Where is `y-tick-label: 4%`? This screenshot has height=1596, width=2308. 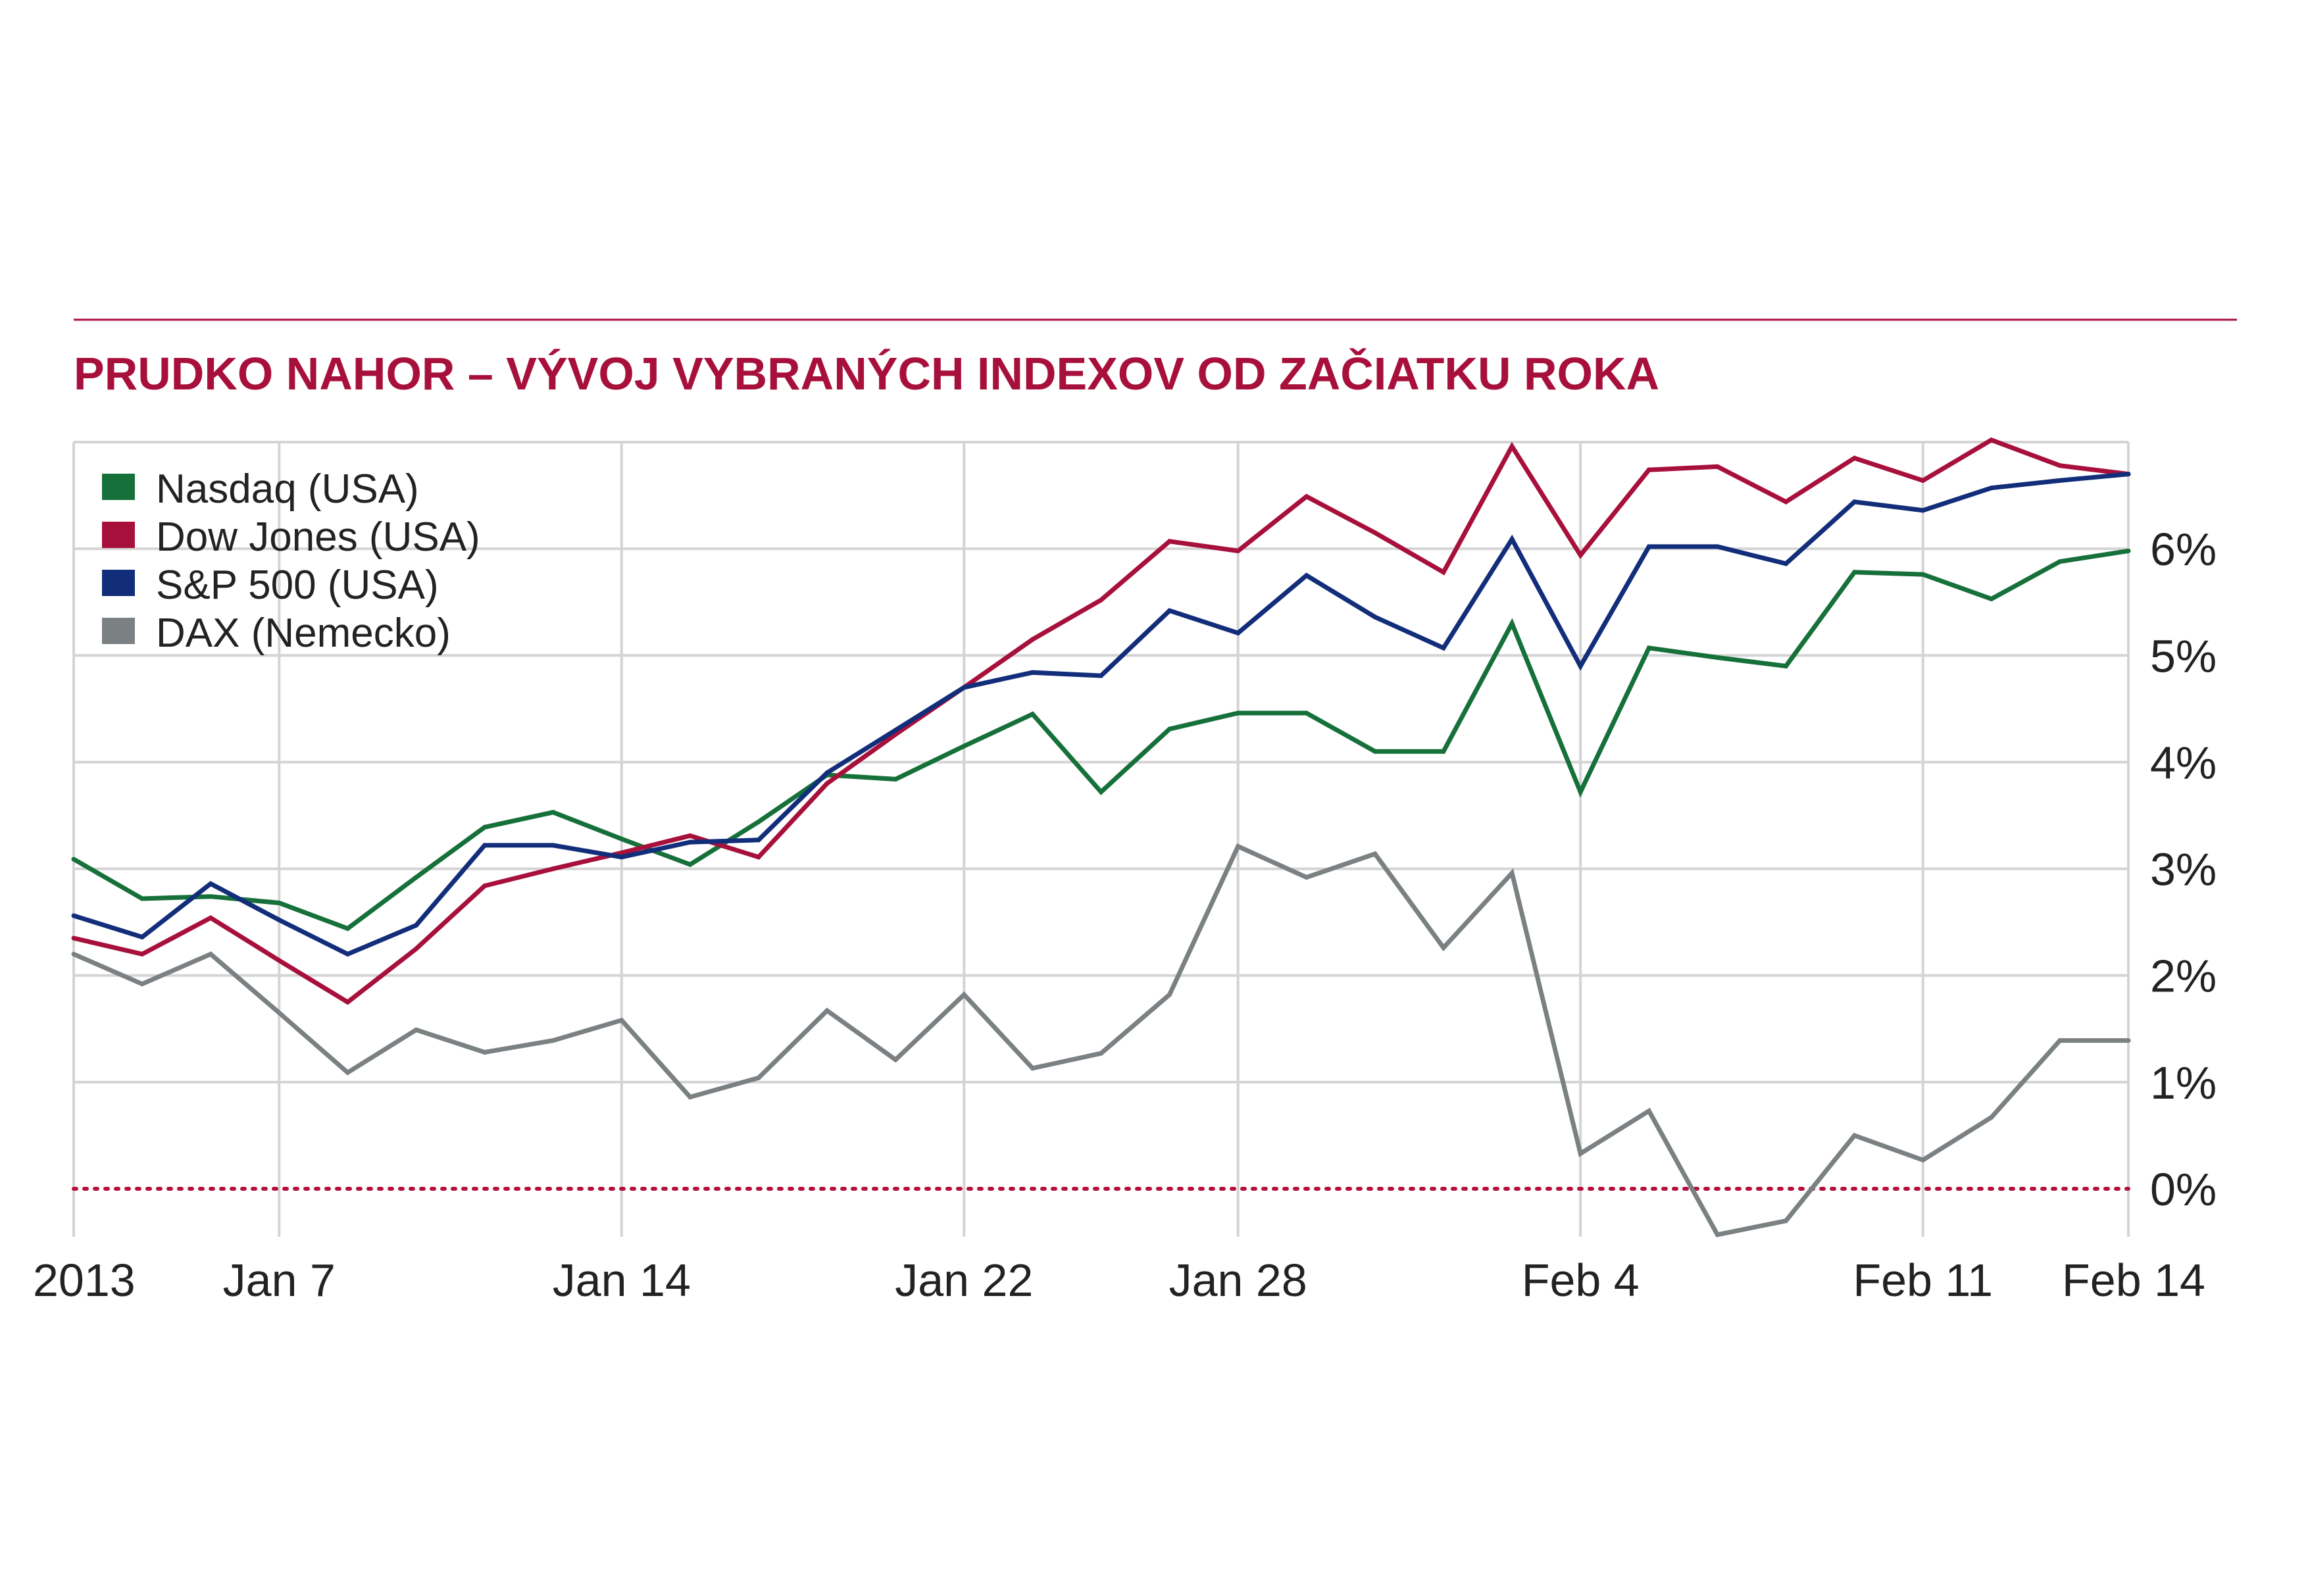 y-tick-label: 4% is located at coordinates (2183, 762).